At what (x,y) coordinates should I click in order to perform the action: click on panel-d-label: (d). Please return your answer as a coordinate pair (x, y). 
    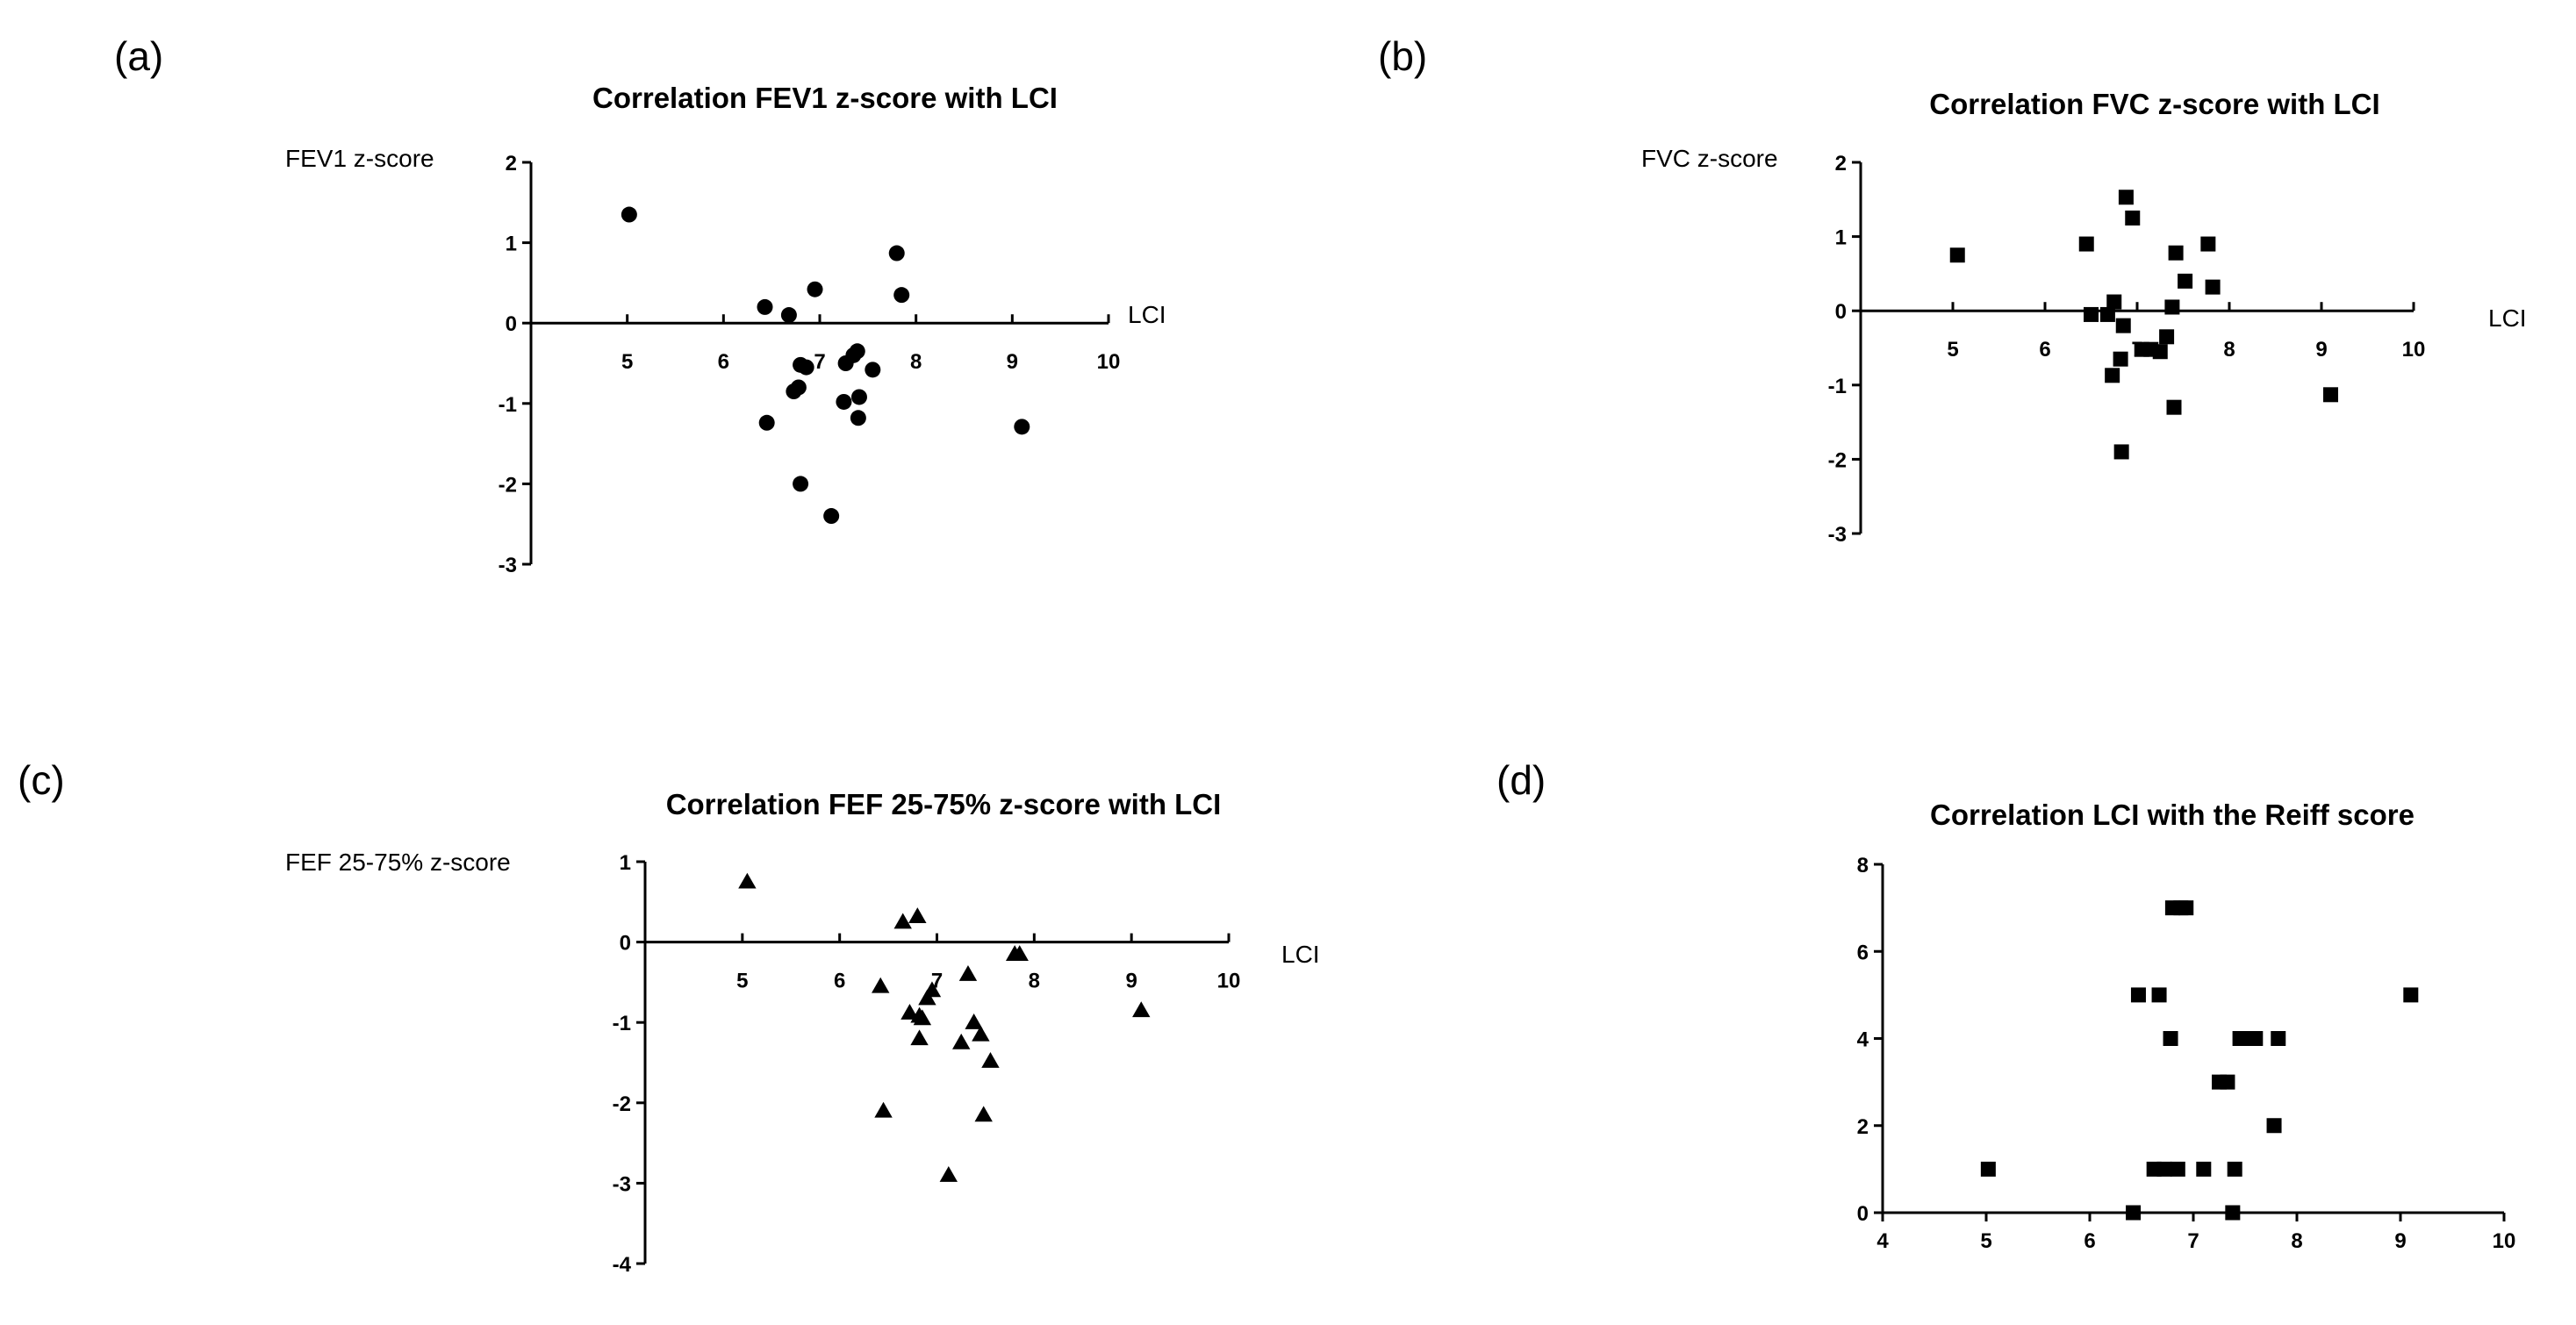
    Looking at the image, I should click on (1521, 780).